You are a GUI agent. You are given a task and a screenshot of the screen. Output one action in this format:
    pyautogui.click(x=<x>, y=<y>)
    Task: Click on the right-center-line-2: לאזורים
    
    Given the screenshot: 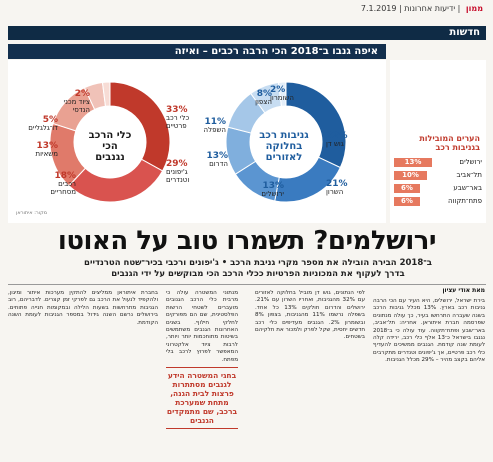 What is the action you would take?
    pyautogui.click(x=284, y=157)
    